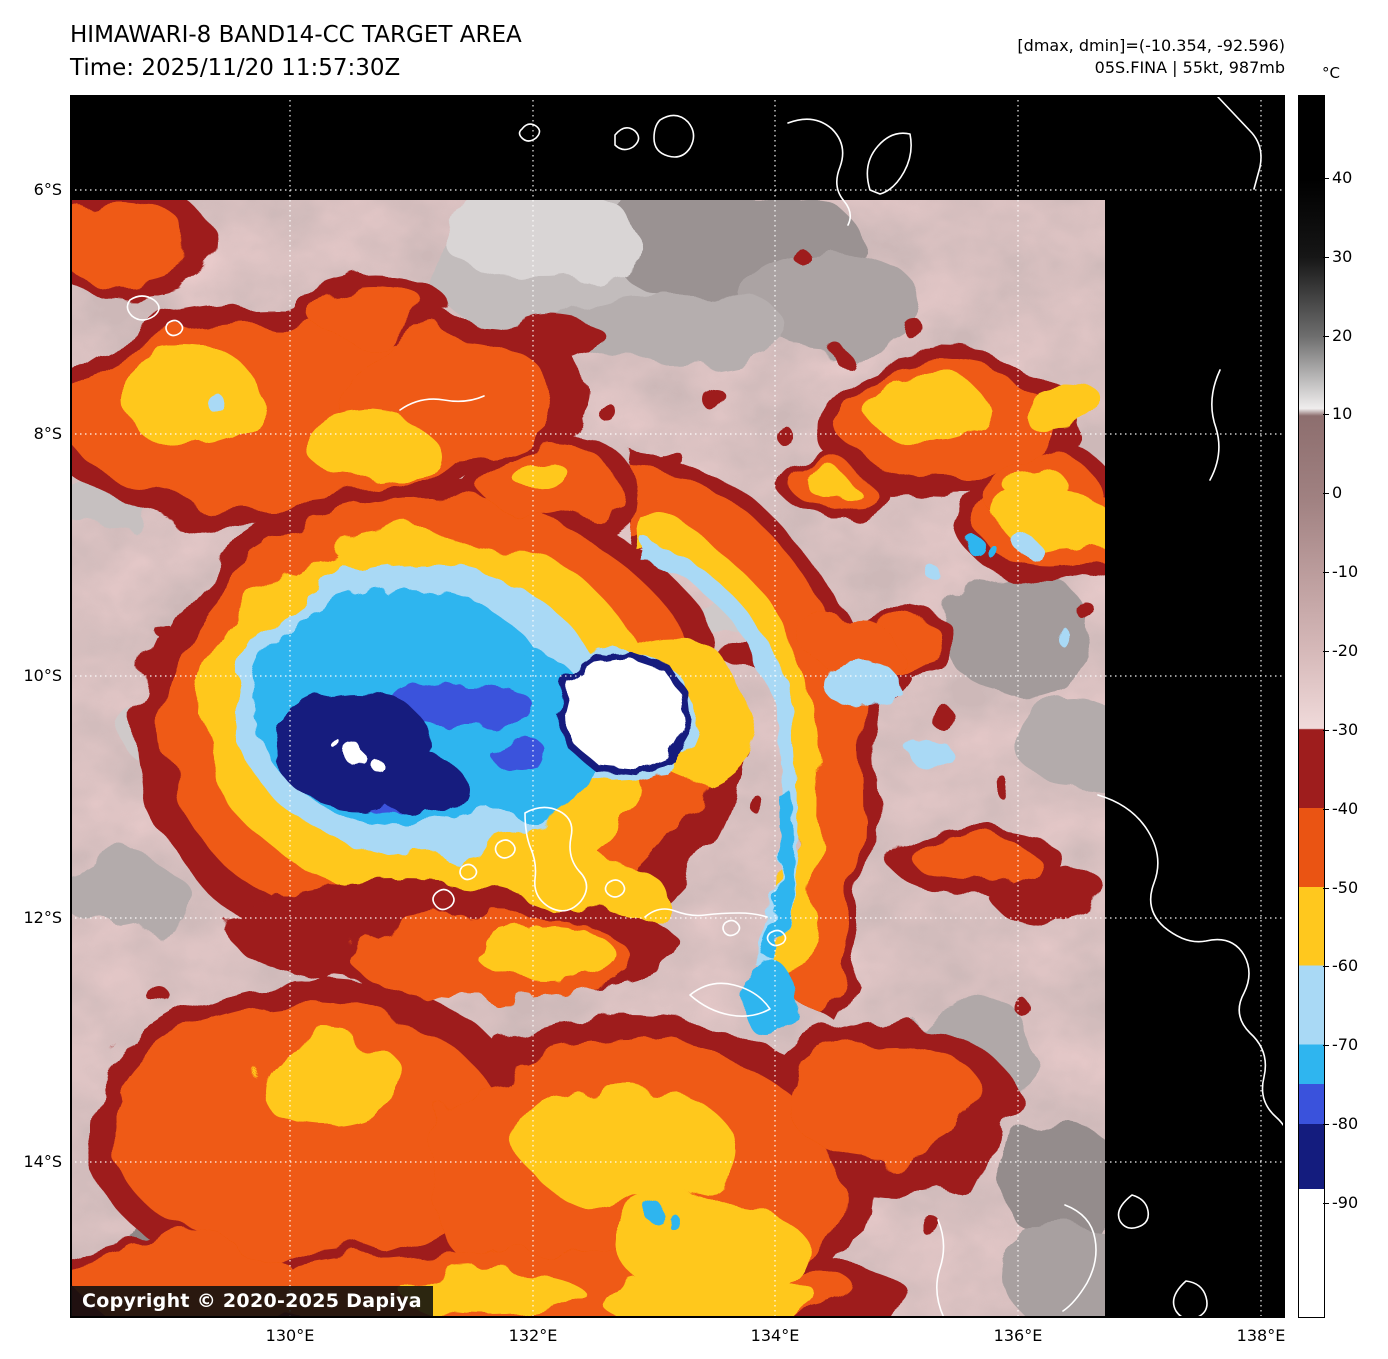 Image resolution: width=1388 pixels, height=1359 pixels. I want to click on colorbar-tick-label: 10, so click(1337, 413).